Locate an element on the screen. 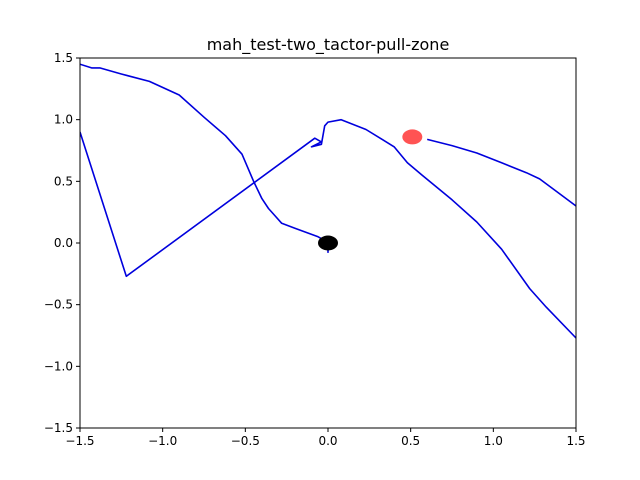 The image size is (640, 480). x-tick-label: 1.5 is located at coordinates (575, 441).